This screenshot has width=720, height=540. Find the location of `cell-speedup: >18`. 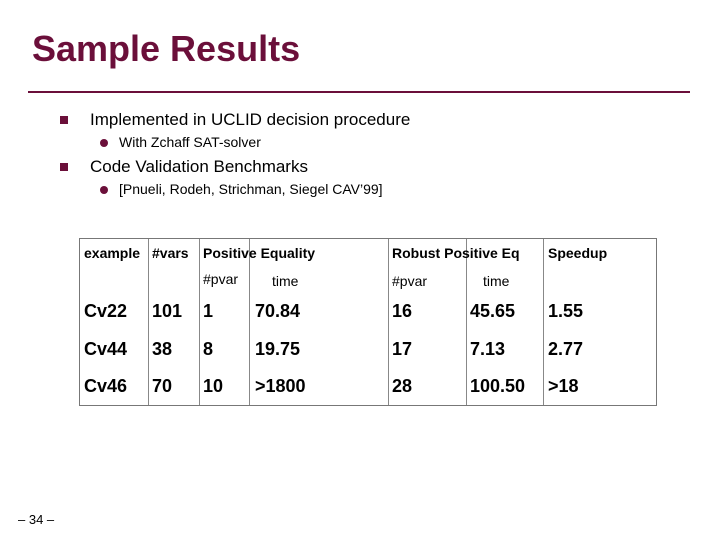

cell-speedup: >18 is located at coordinates (563, 386).